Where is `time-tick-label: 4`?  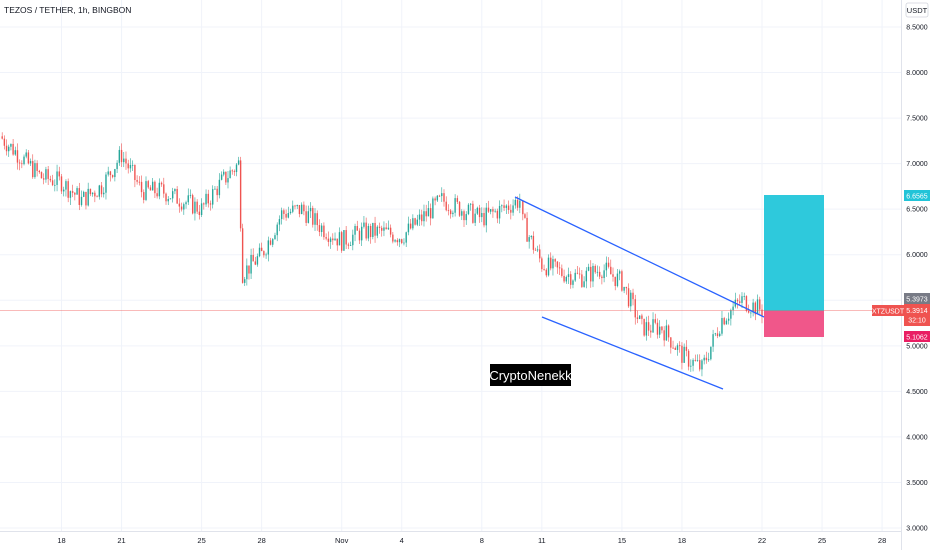 time-tick-label: 4 is located at coordinates (402, 540).